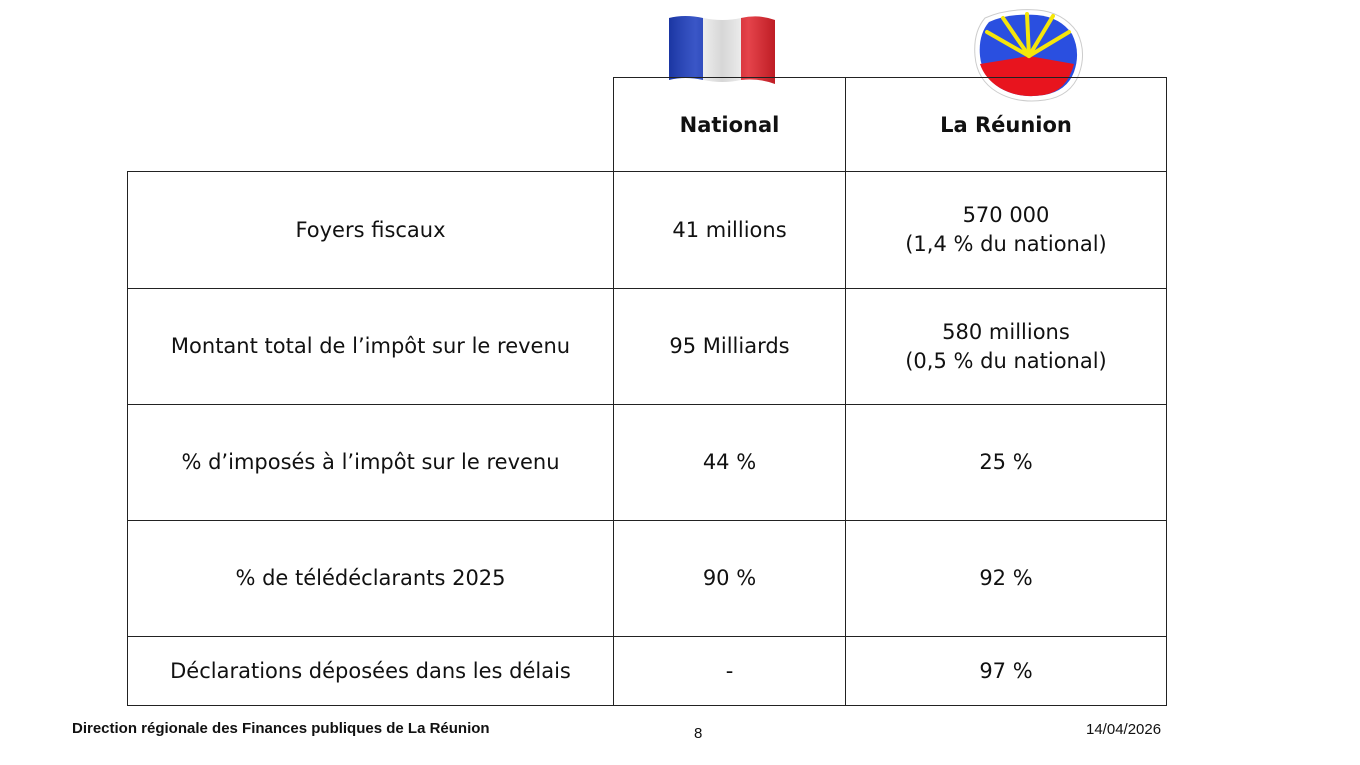 This screenshot has height=765, width=1360. I want to click on cell-value: 97 %, so click(1006, 670).